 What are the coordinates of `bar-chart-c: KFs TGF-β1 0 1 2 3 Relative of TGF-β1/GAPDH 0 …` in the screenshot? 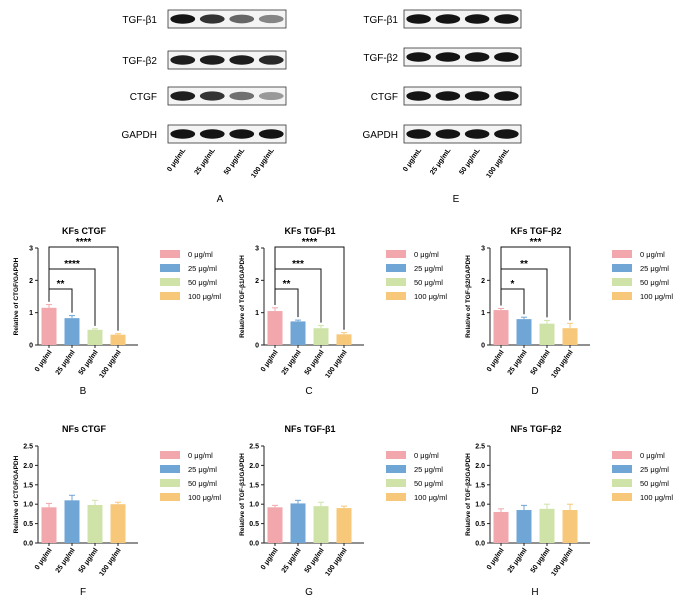 It's located at (343, 311).